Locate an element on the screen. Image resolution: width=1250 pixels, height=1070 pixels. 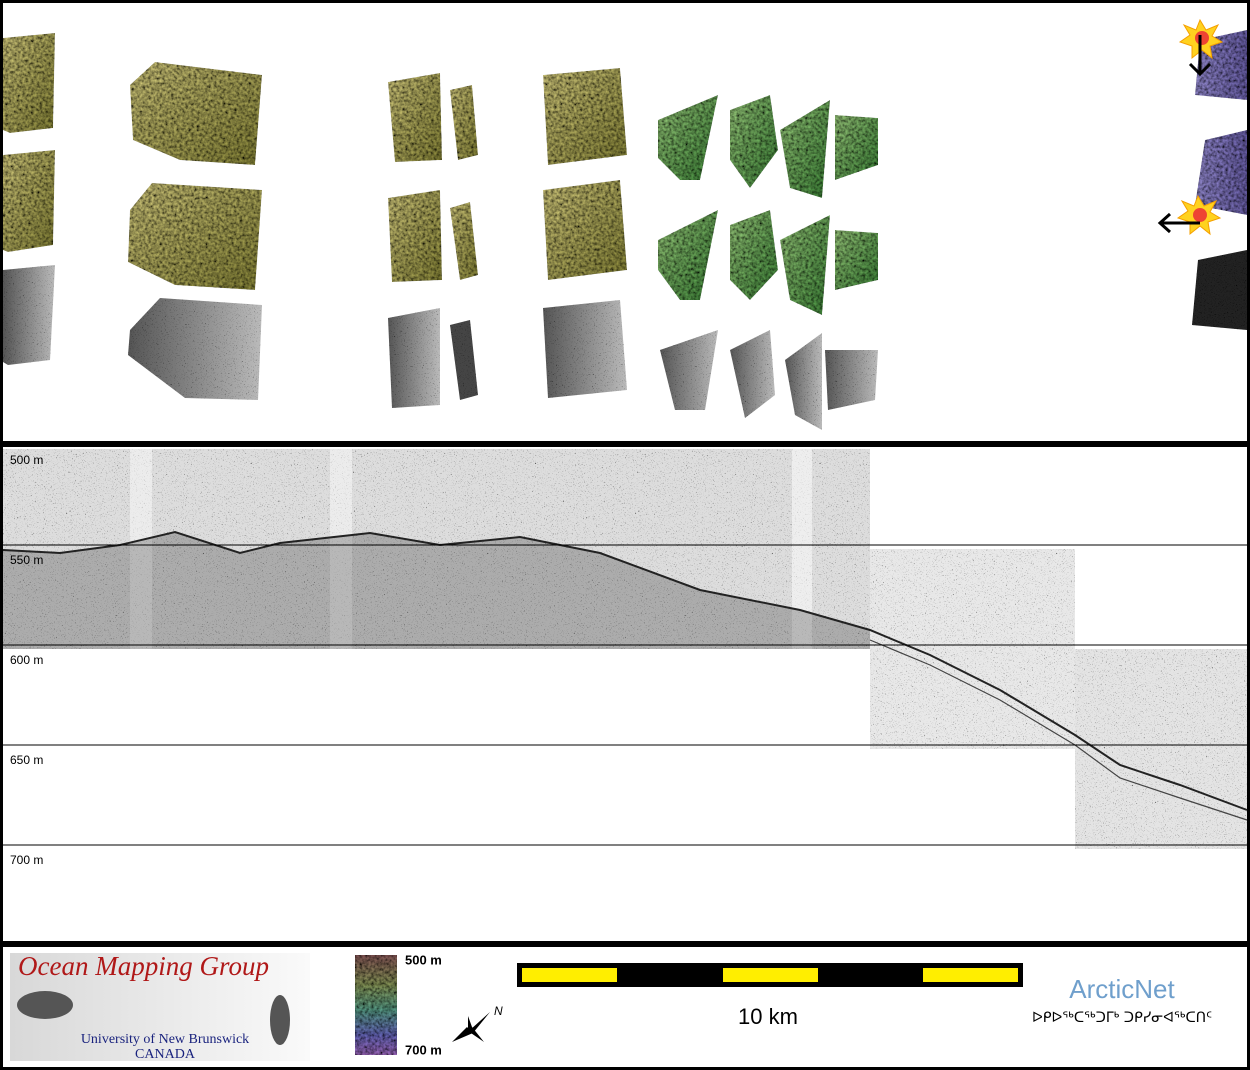
depth-label: 700 m is located at coordinates (26, 860).